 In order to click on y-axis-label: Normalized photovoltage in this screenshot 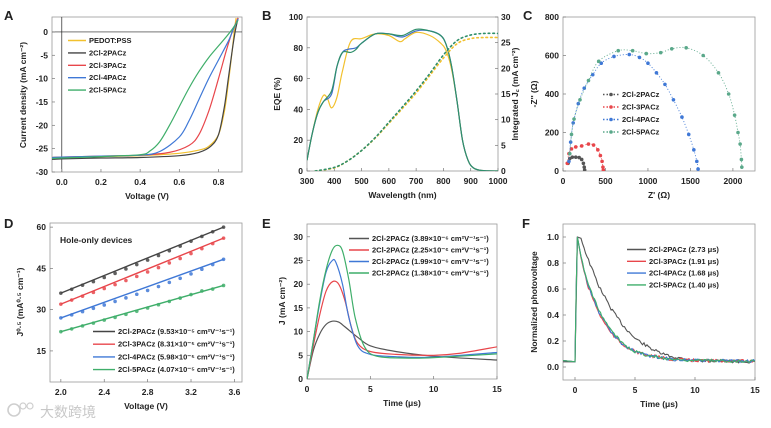, I will do `click(534, 302)`.